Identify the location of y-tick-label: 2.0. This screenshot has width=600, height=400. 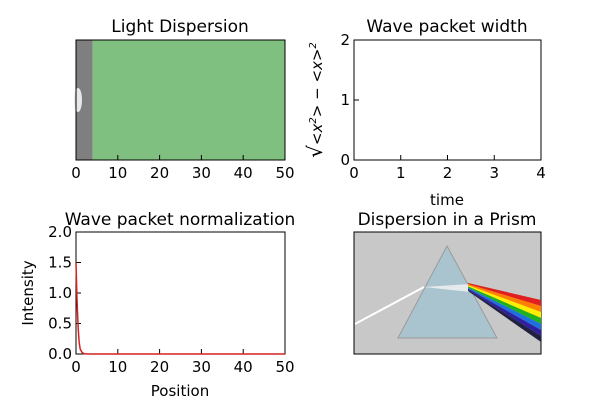
(60, 232).